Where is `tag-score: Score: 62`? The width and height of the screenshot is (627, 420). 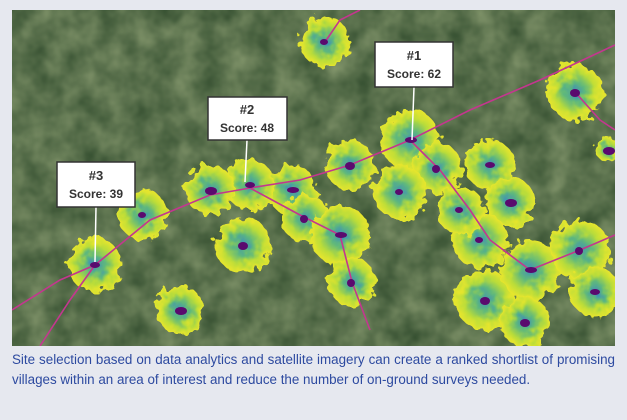 tag-score: Score: 62 is located at coordinates (414, 74).